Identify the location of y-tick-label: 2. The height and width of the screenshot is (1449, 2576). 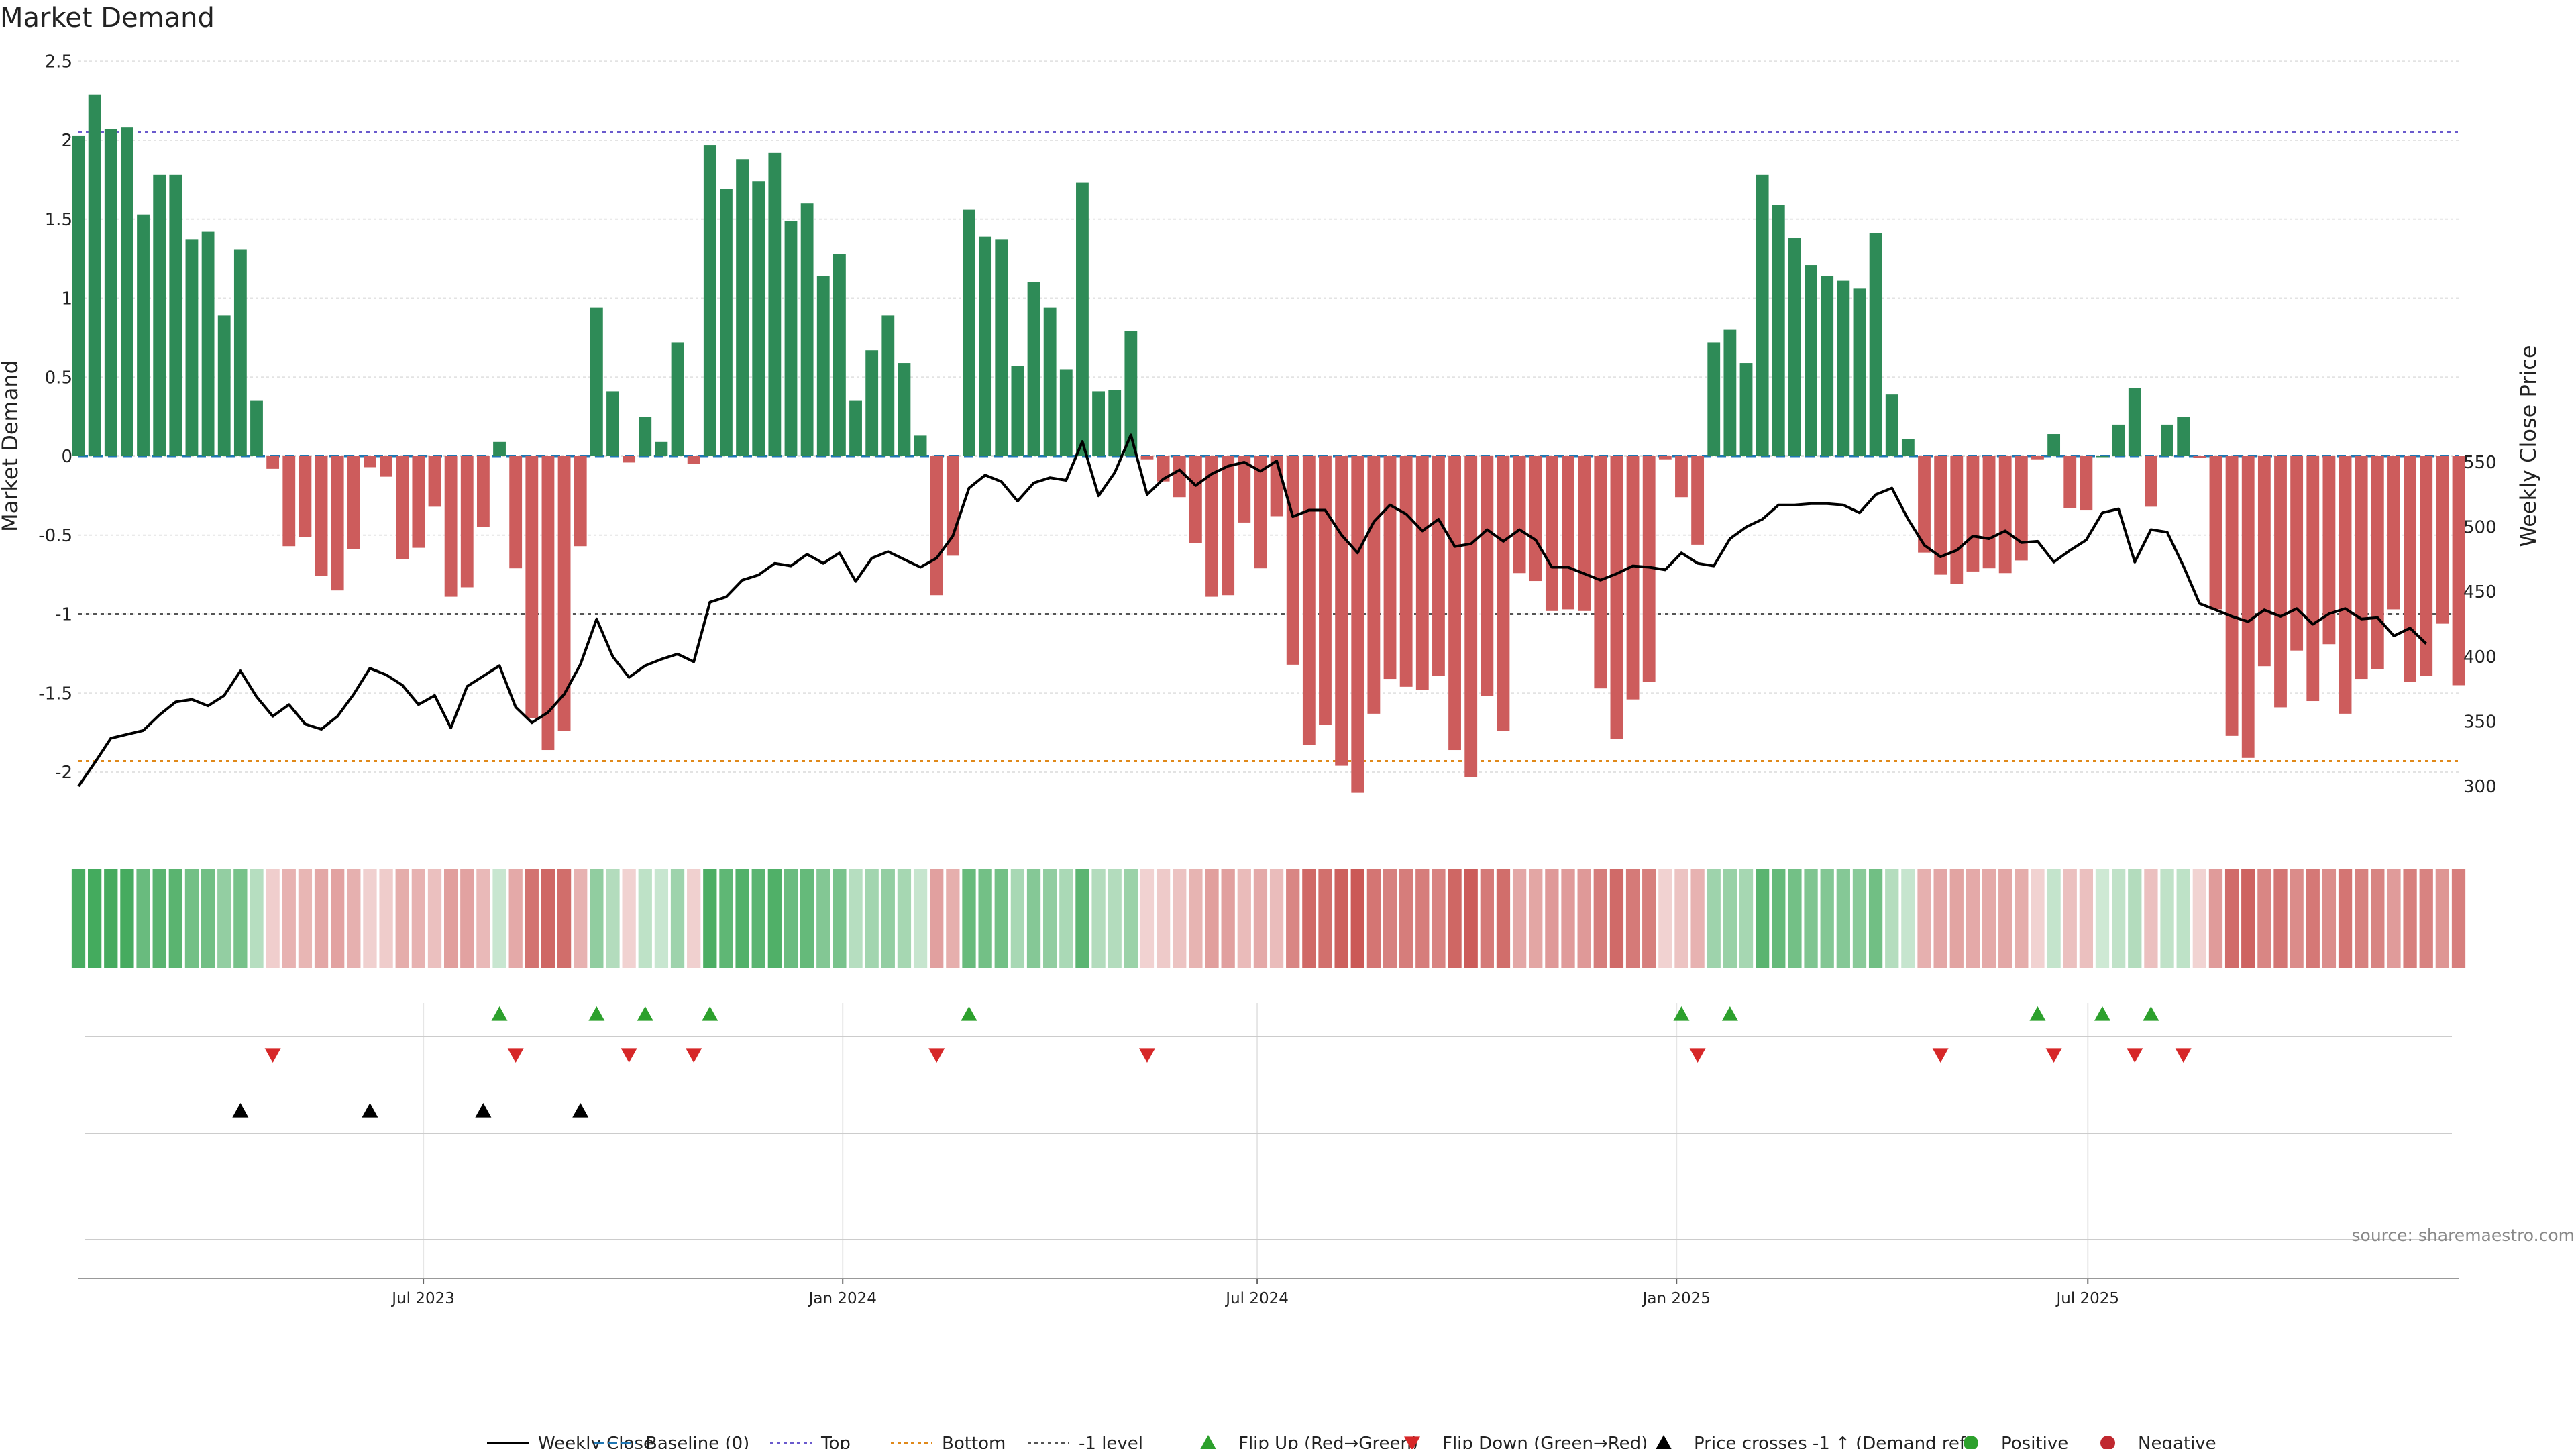
(66, 141).